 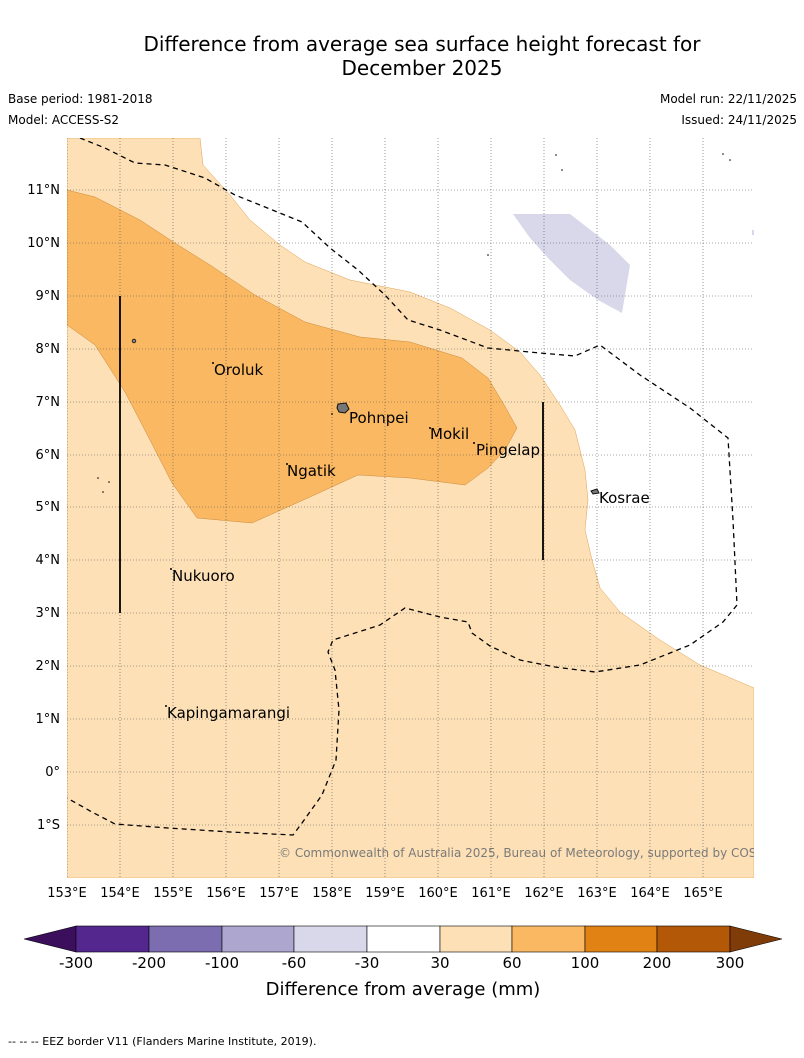 I want to click on colorbar-tick-label: 60, so click(x=511, y=963).